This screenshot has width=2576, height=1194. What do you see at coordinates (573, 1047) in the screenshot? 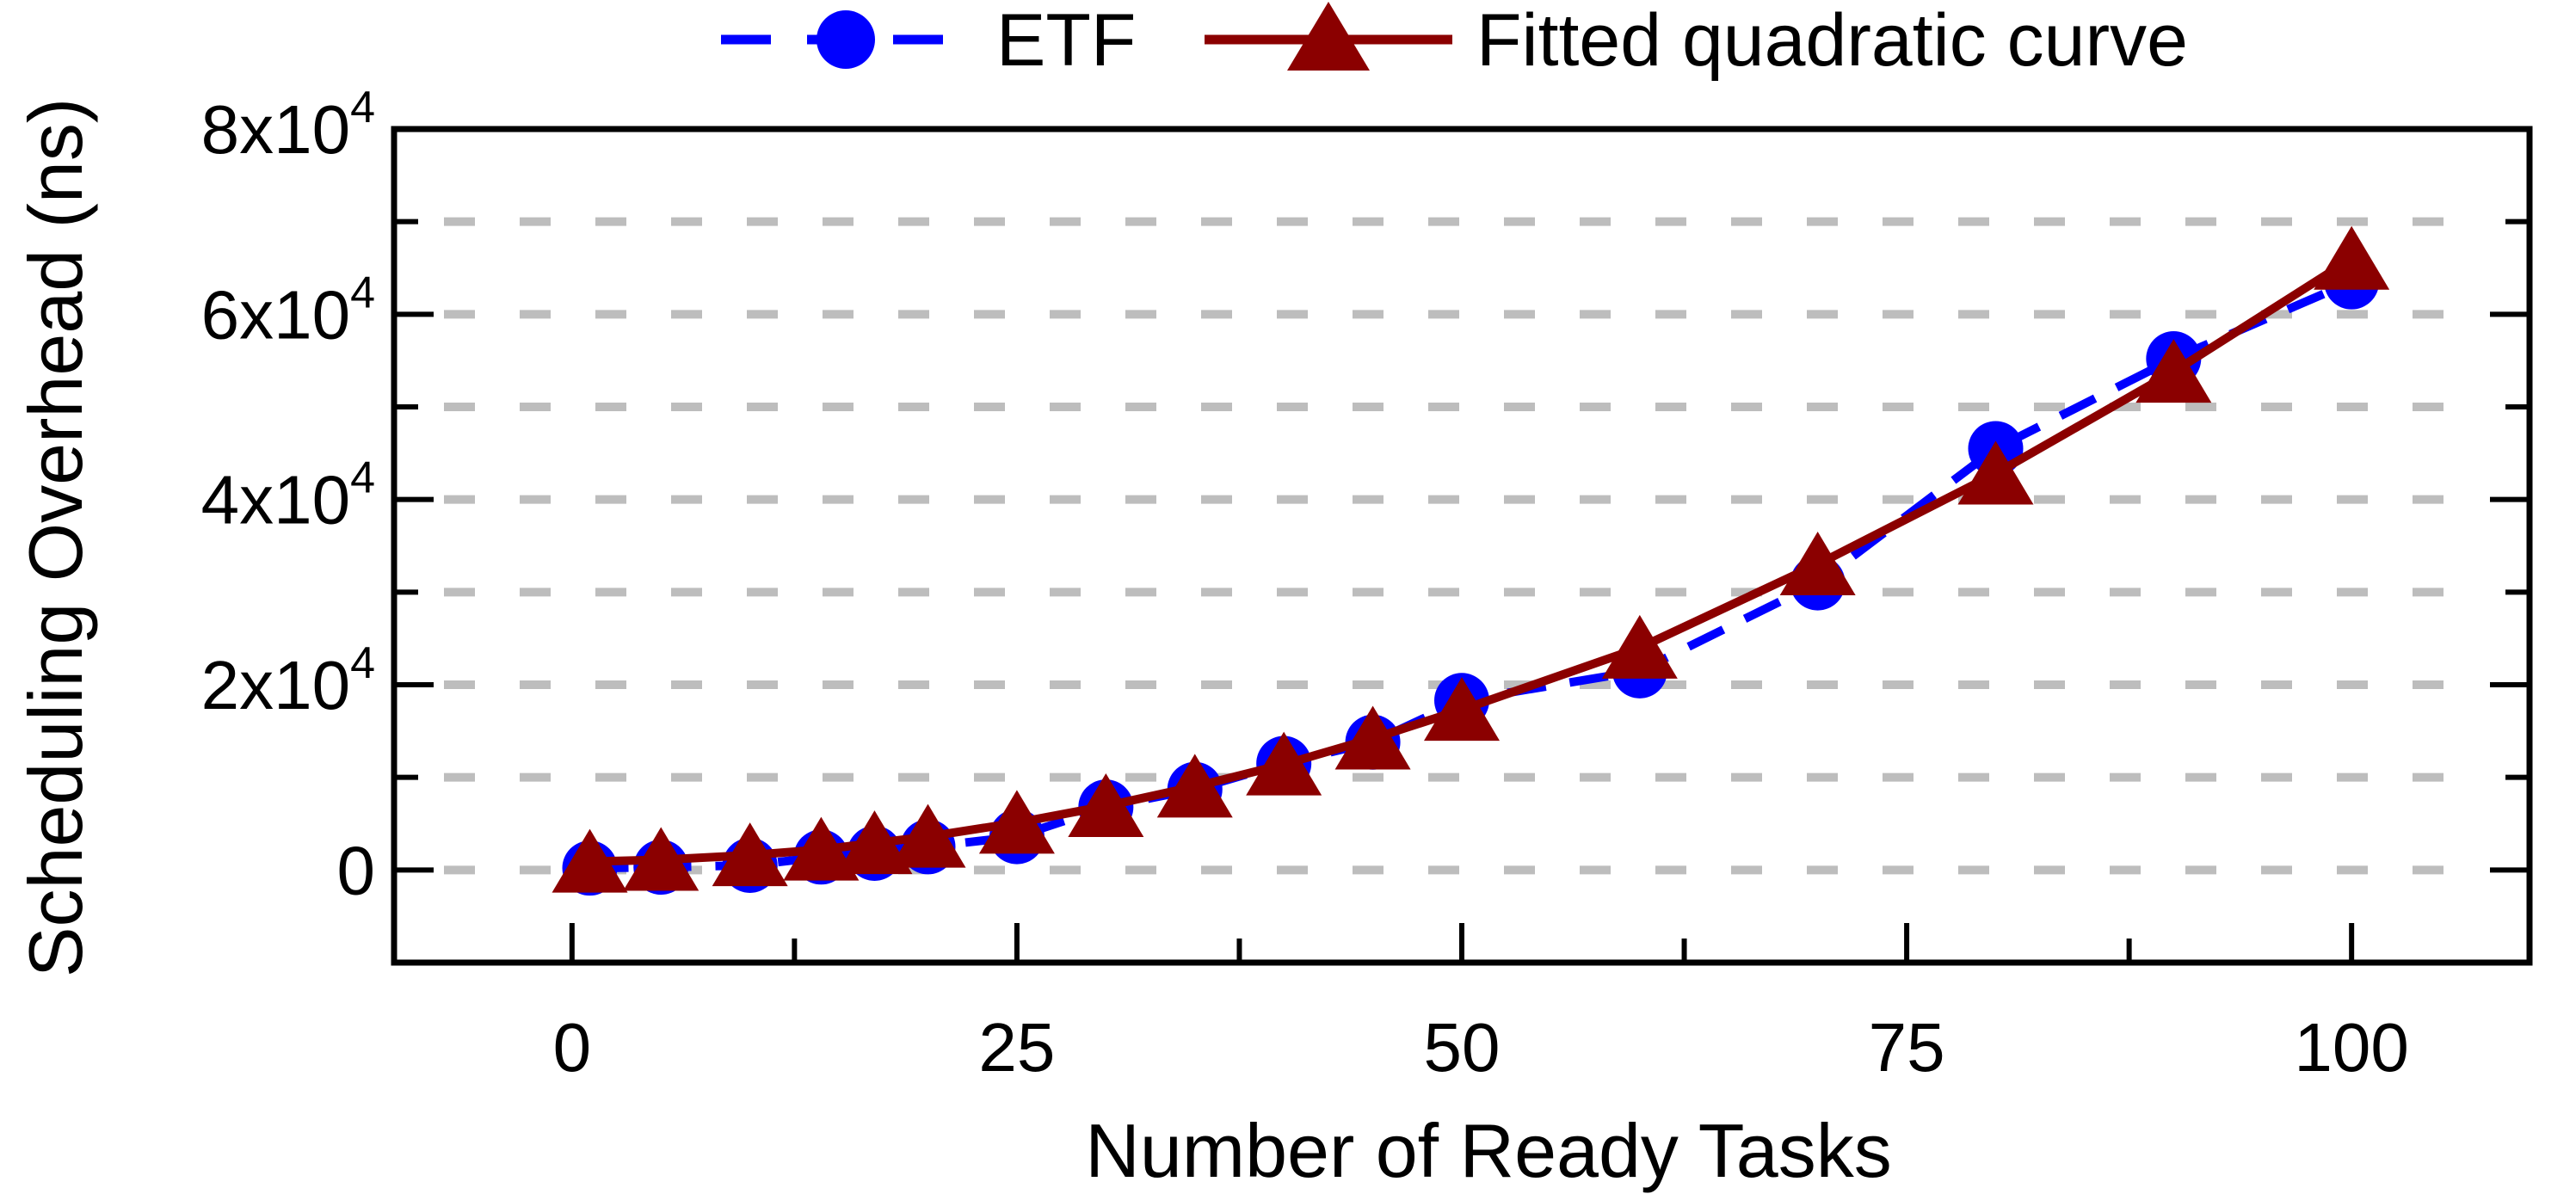
I see `x-tick-label: 0` at bounding box center [573, 1047].